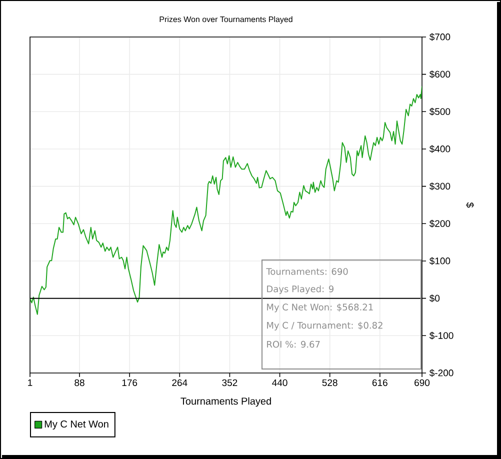 This screenshot has width=501, height=459. Describe the element at coordinates (230, 382) in the screenshot. I see `x-tick-label: 352` at that location.